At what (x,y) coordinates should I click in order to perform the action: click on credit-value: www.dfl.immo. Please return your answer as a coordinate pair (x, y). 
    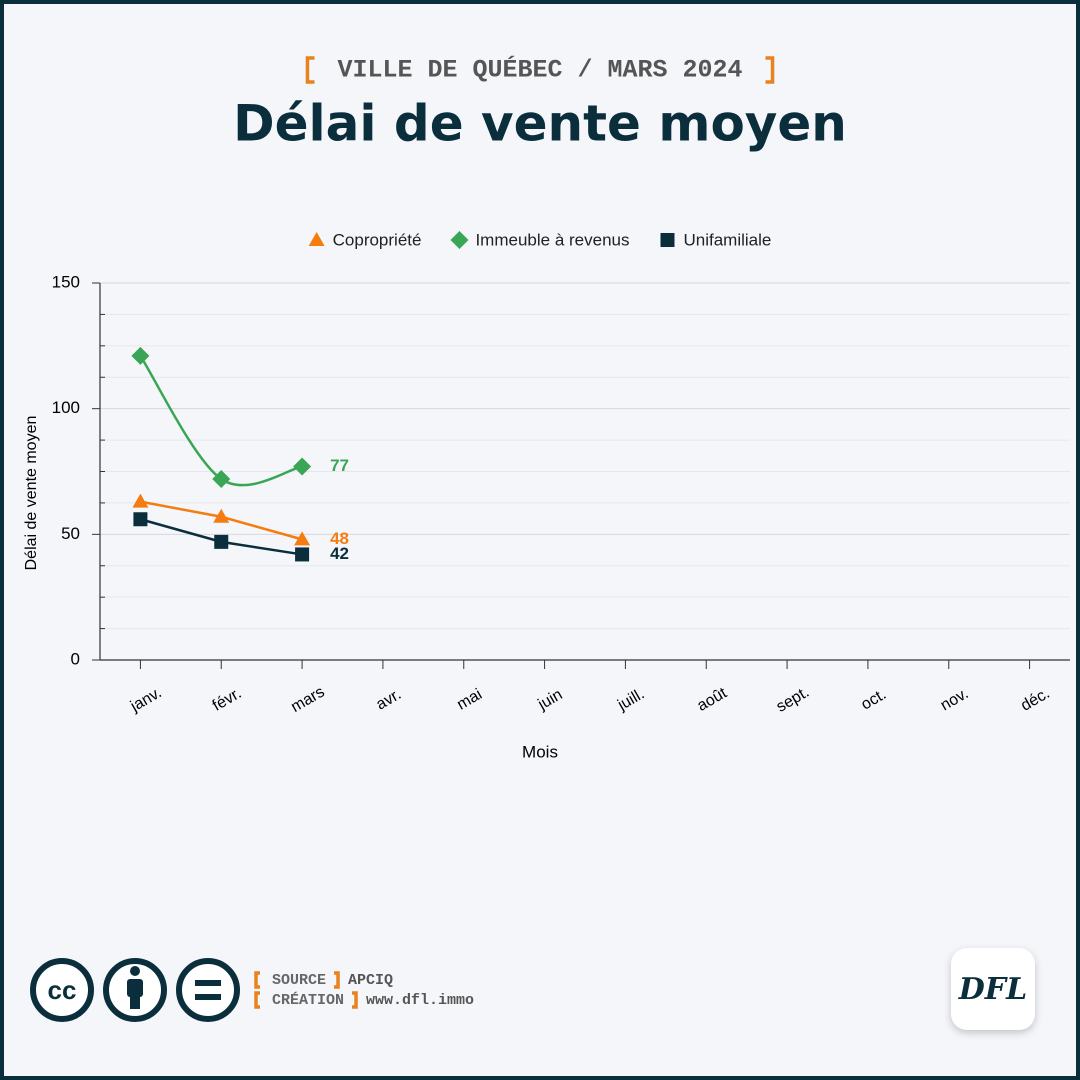
    Looking at the image, I should click on (420, 1000).